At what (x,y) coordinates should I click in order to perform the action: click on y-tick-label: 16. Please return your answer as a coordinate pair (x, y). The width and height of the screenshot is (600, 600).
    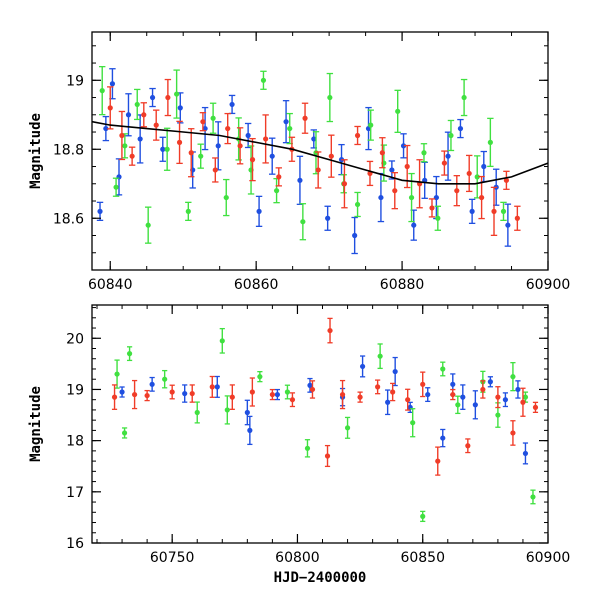
    Looking at the image, I should click on (75, 544).